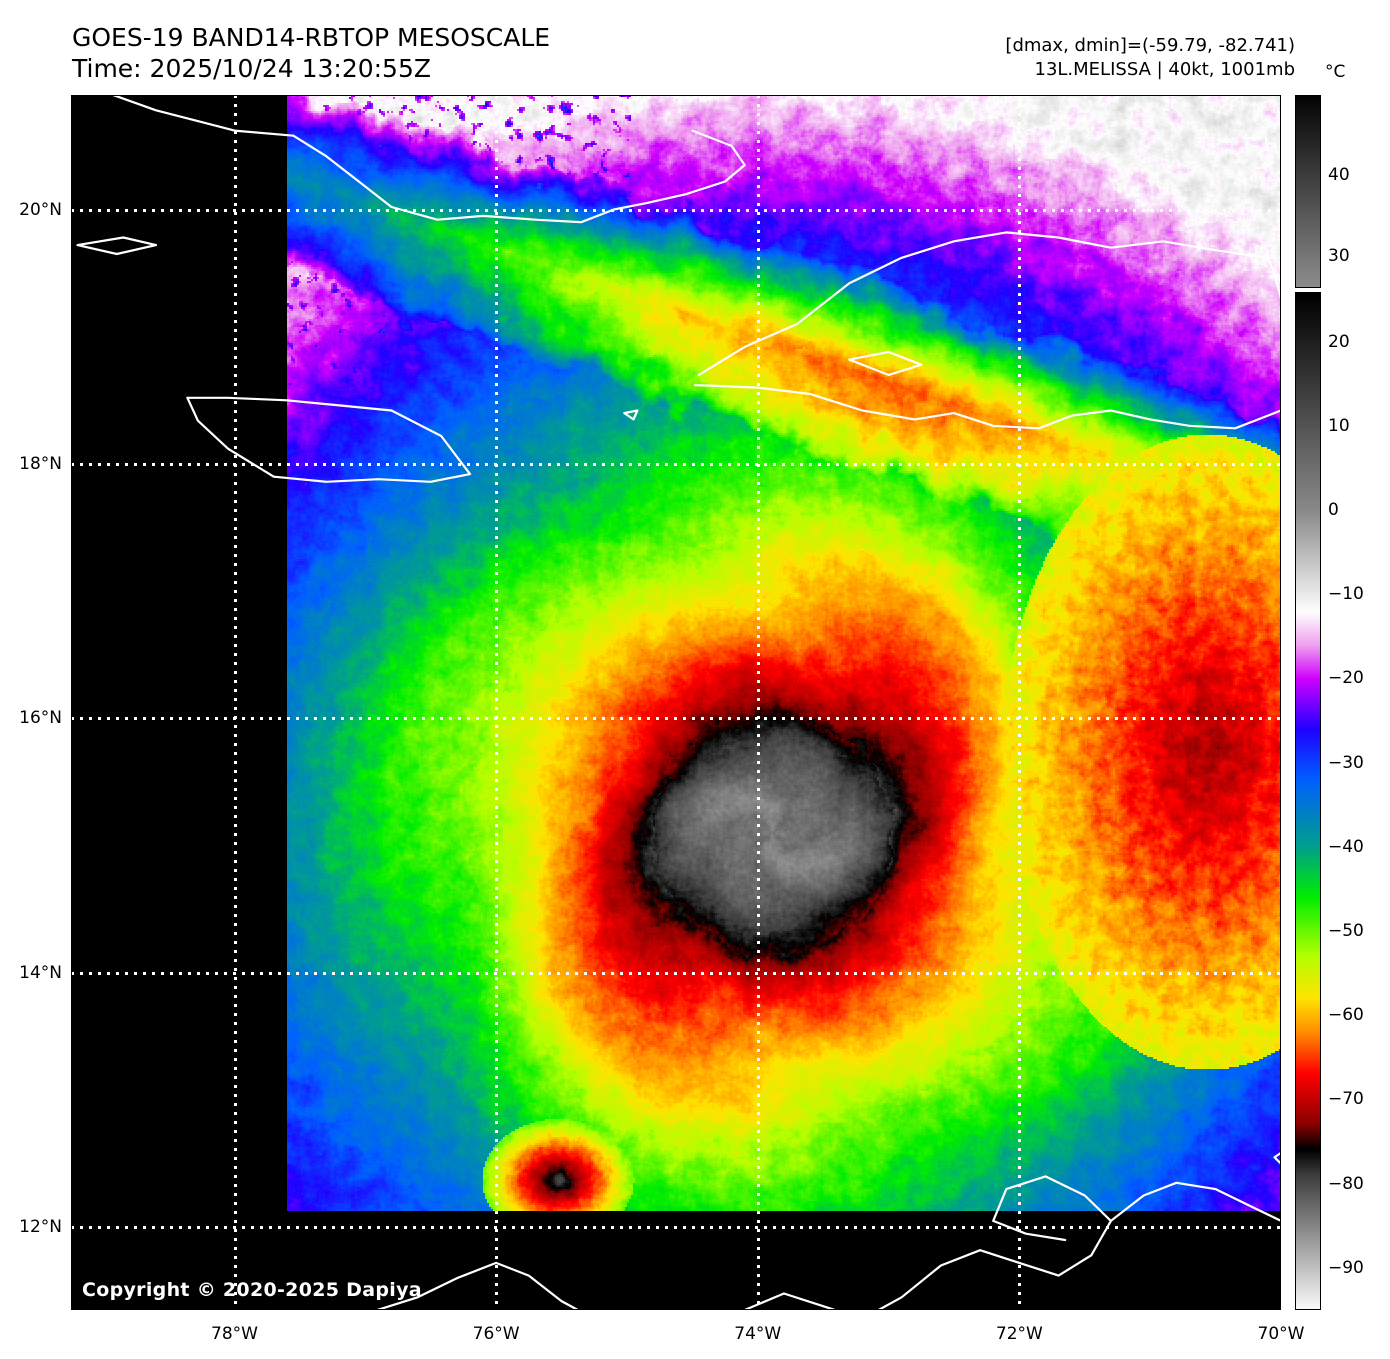 Image resolution: width=1390 pixels, height=1359 pixels. Describe the element at coordinates (1335, 72) in the screenshot. I see `colorbar-unit-label: °C` at that location.